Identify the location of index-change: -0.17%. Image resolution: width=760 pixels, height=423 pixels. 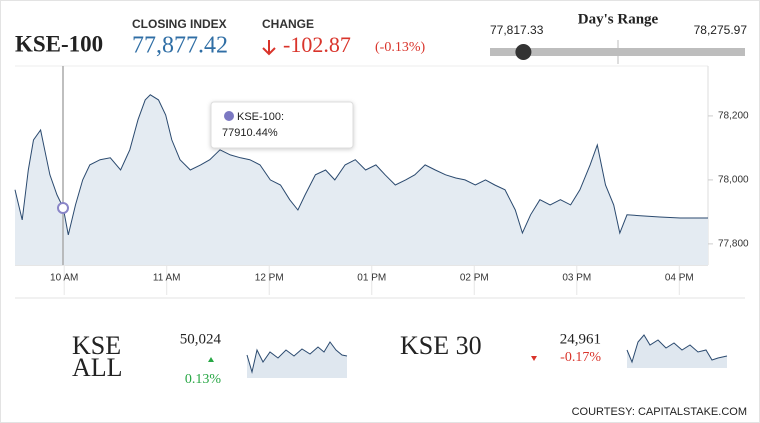
(580, 357).